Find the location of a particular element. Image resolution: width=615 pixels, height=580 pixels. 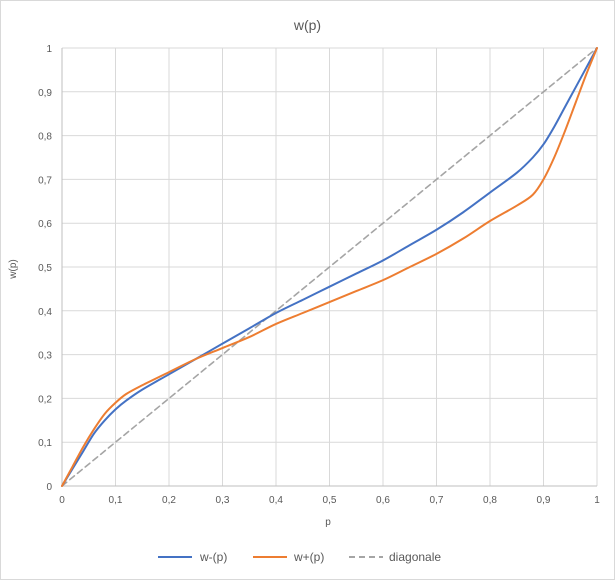

y-tick-label: 0,8 is located at coordinates (45, 137).